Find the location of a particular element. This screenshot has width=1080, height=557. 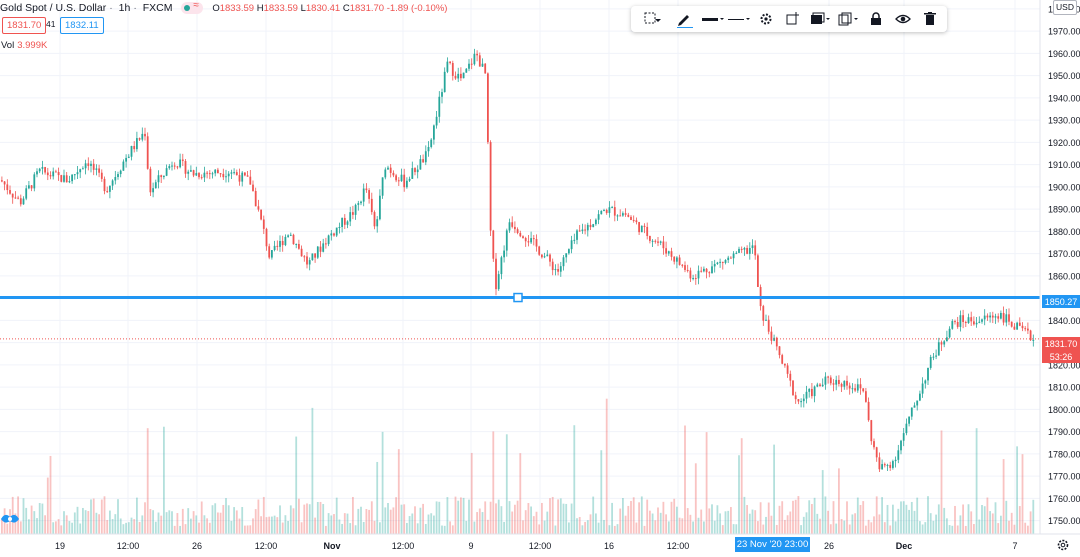

currency-label: USD is located at coordinates (1065, 7).